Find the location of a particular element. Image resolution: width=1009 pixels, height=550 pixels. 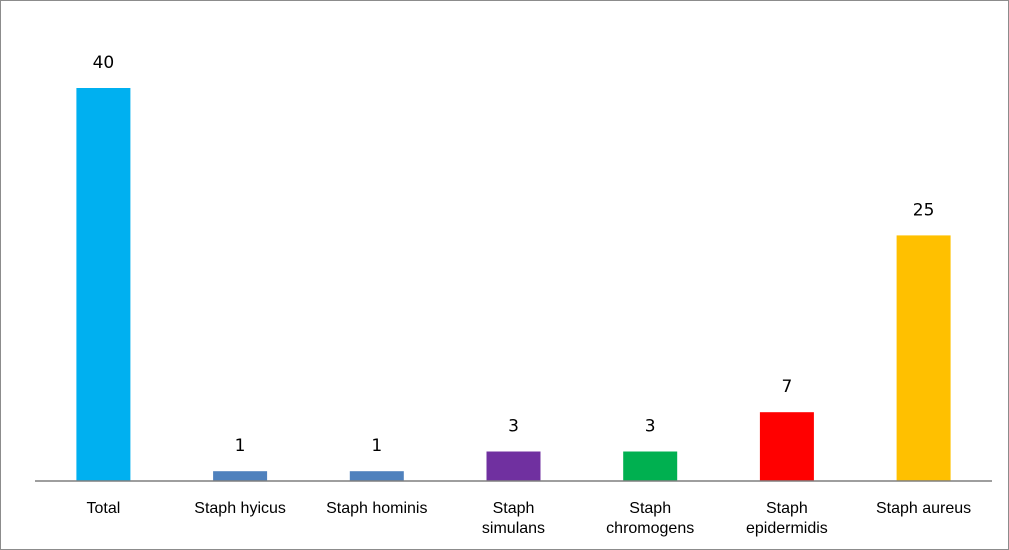

category-label-2: Staph hominis is located at coordinates (376, 508).